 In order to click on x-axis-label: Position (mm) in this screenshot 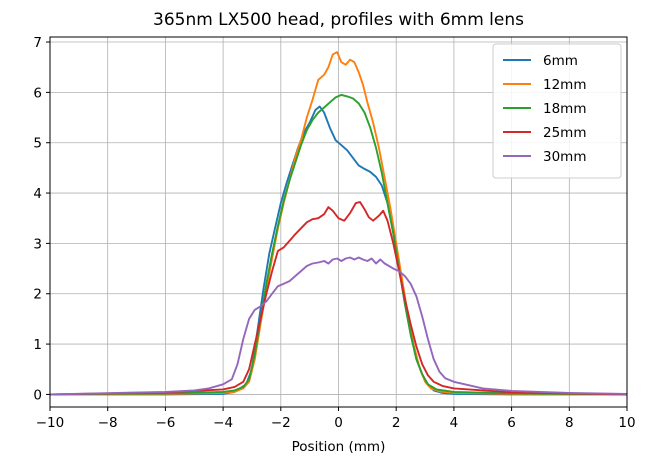, I will do `click(339, 447)`.